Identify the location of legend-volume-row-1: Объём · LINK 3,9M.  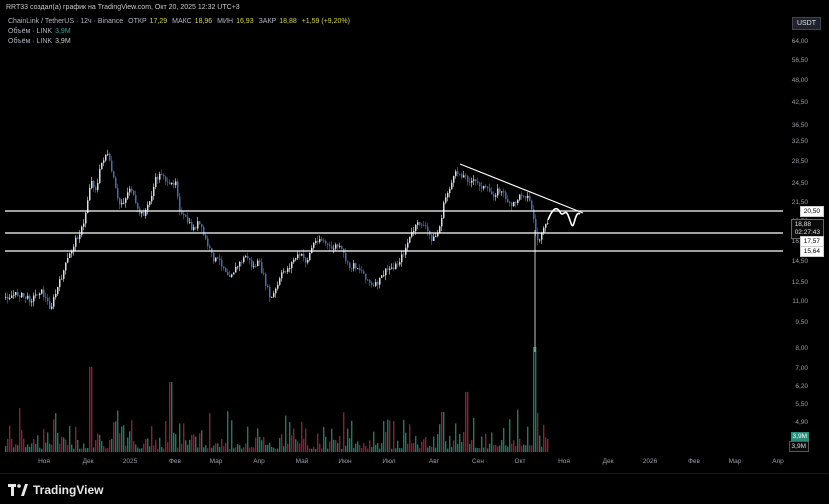
(180, 32).